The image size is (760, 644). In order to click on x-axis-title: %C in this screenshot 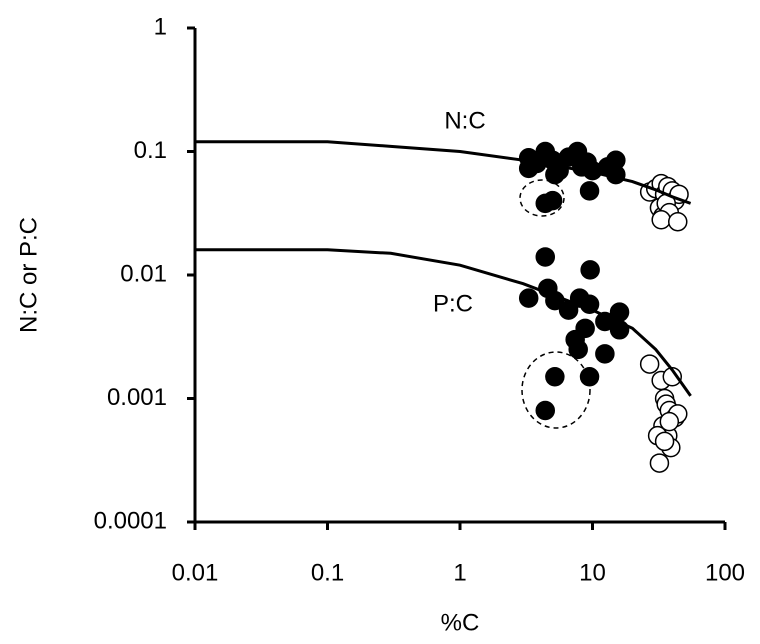, I will do `click(460, 622)`.